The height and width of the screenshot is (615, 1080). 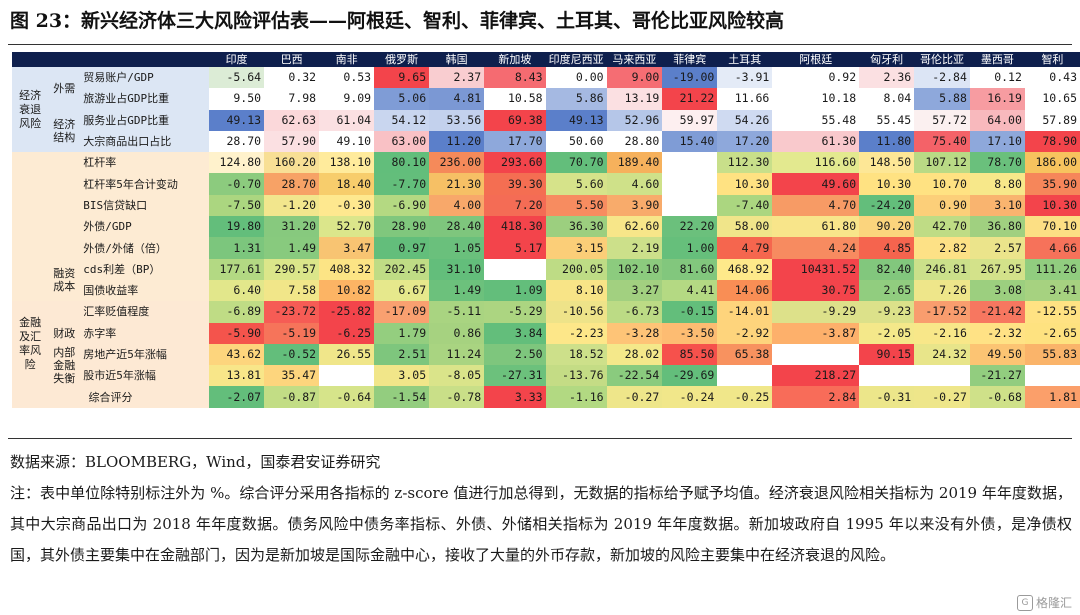 I want to click on value-cell: -2.05, so click(x=887, y=333).